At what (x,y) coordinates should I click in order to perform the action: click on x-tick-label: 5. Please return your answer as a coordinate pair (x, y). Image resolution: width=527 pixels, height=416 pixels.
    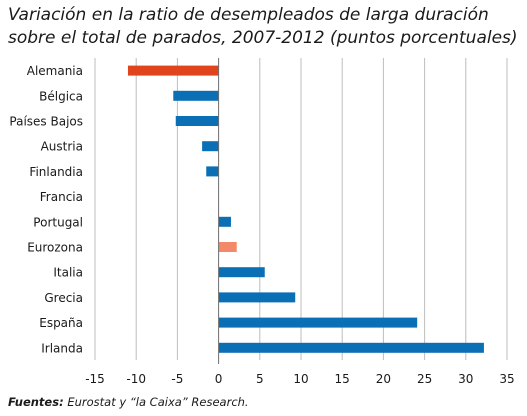
    Looking at the image, I should click on (260, 379).